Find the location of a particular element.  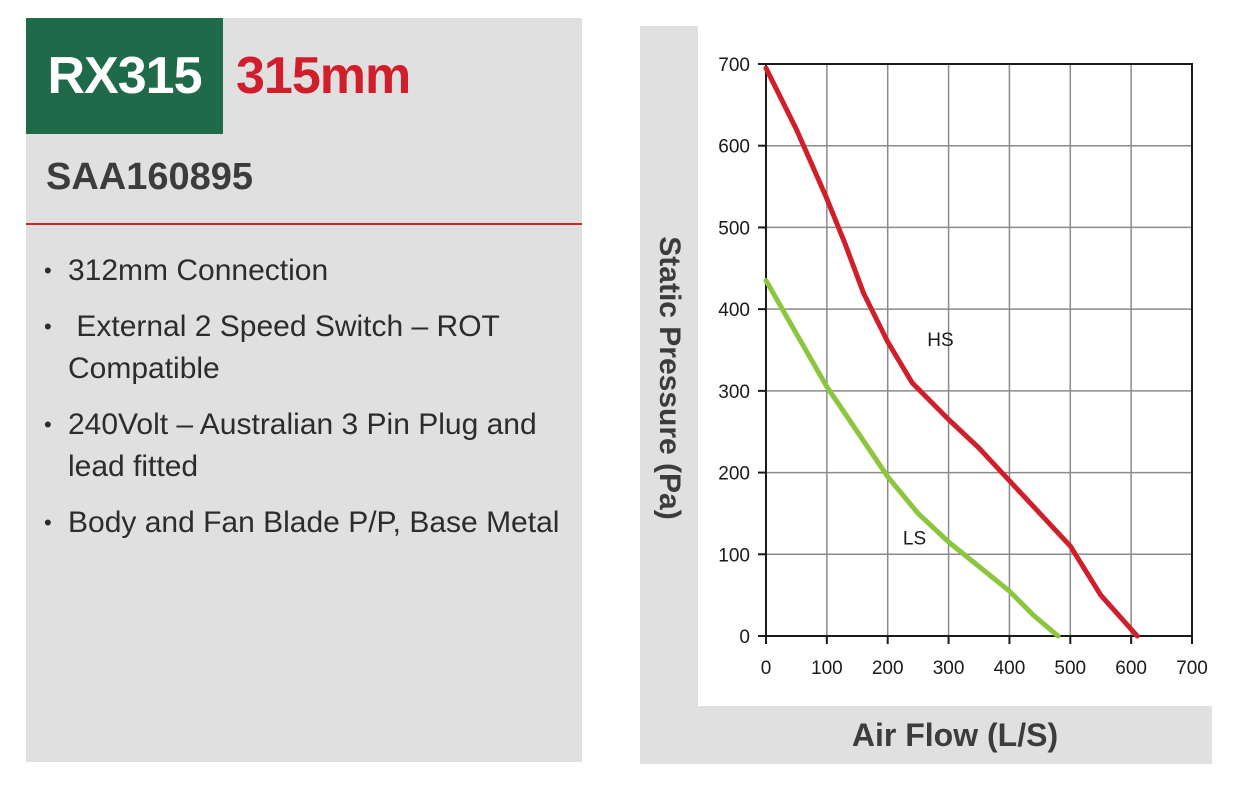

y-tick-label: 100 is located at coordinates (734, 555).